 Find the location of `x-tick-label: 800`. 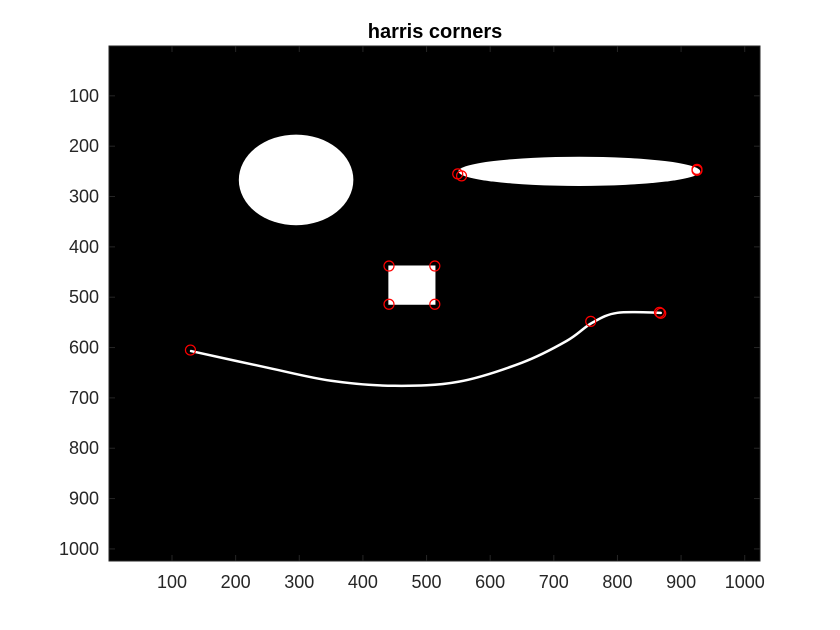

x-tick-label: 800 is located at coordinates (617, 582).